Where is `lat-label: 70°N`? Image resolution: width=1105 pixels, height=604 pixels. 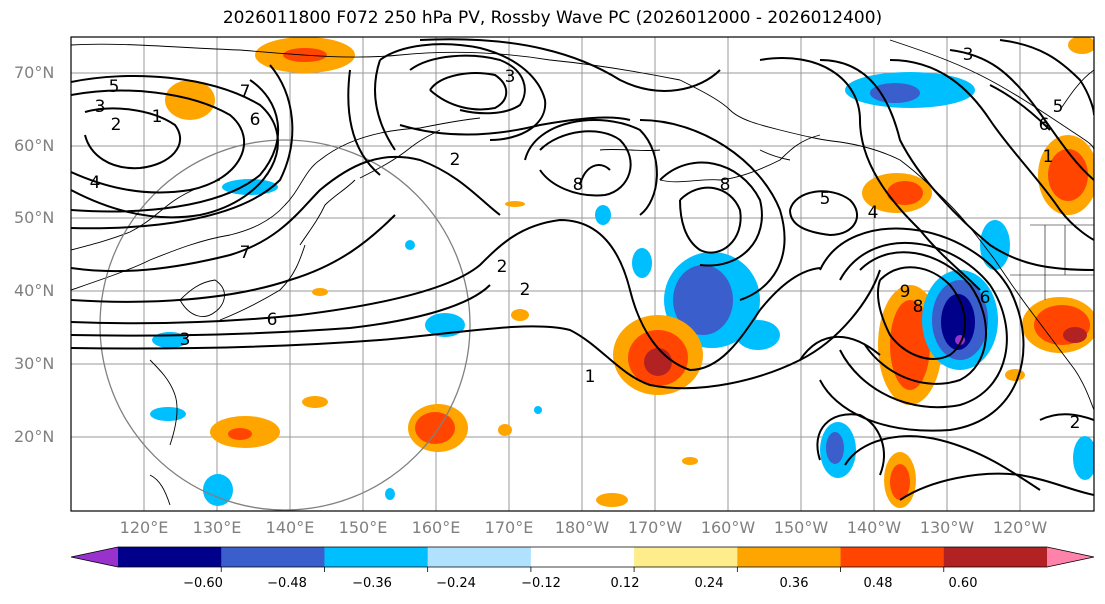
lat-label: 70°N is located at coordinates (34, 72).